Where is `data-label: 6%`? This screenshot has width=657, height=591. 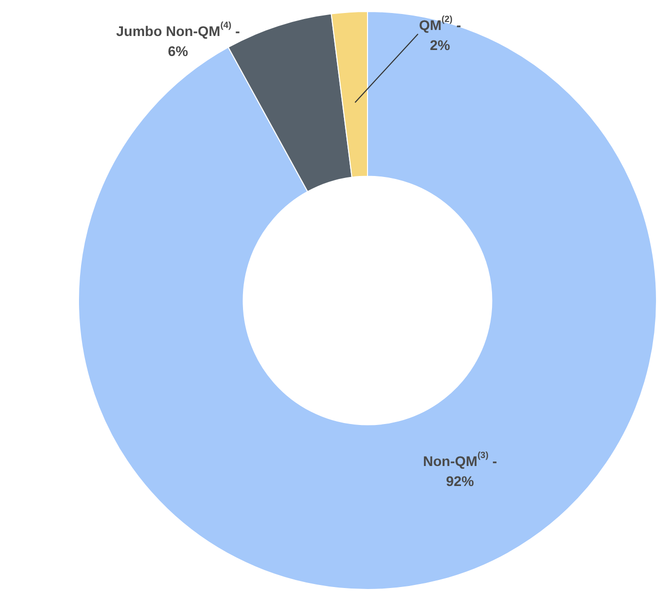 data-label: 6% is located at coordinates (178, 51).